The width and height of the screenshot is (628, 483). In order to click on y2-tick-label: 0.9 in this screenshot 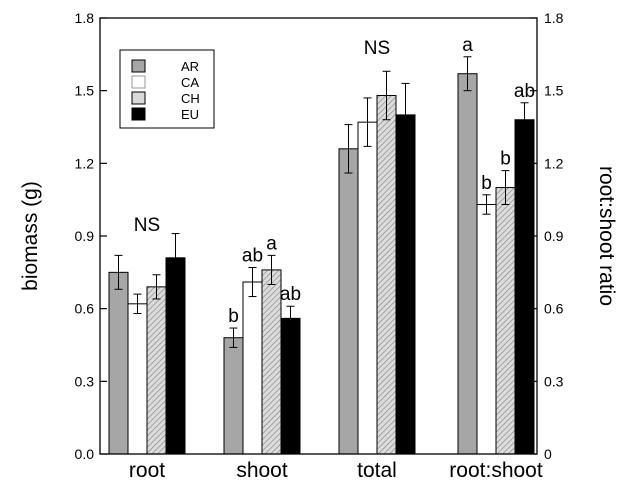, I will do `click(554, 236)`.